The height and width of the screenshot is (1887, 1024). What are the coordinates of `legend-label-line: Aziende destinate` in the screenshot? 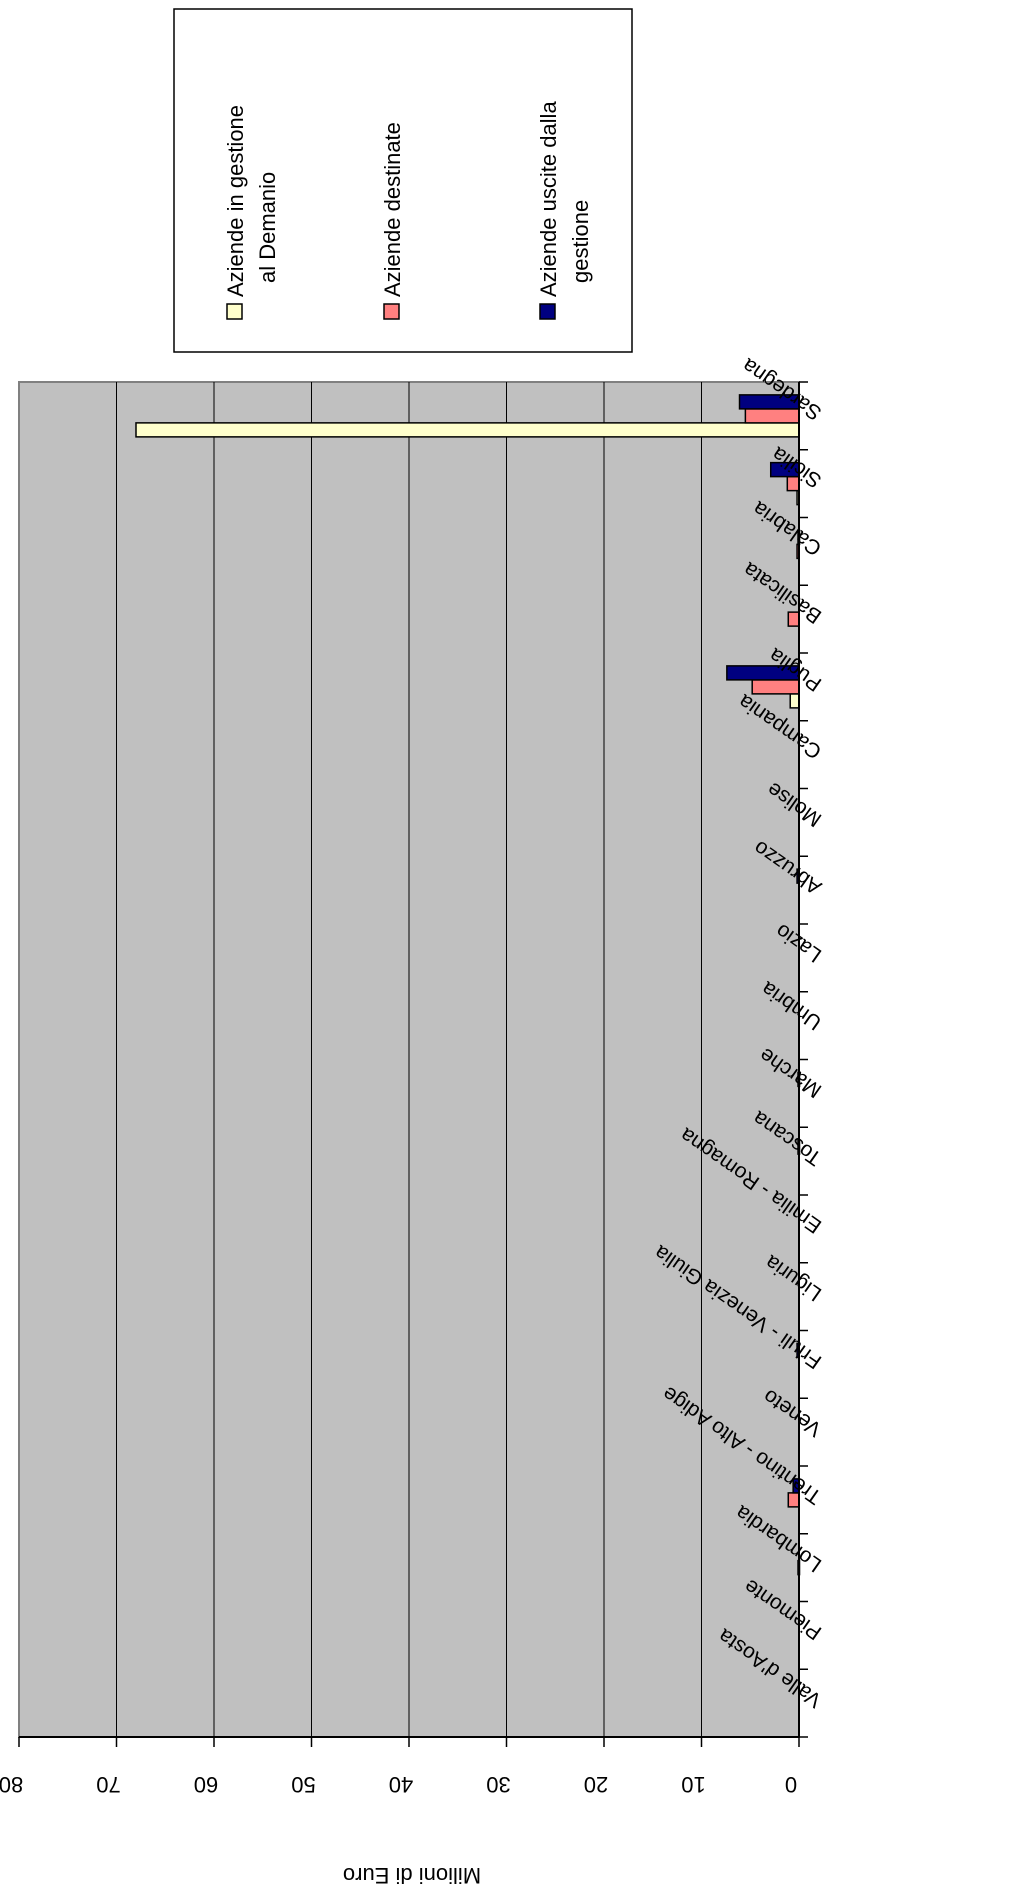 It's located at (392, 209).